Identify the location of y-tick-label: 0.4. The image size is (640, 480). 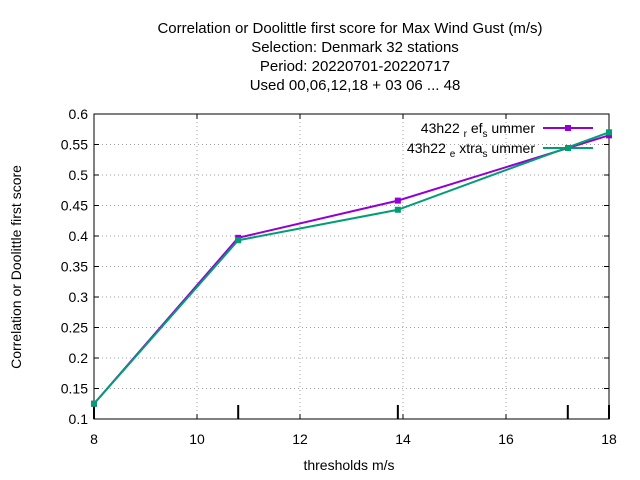
(79, 236).